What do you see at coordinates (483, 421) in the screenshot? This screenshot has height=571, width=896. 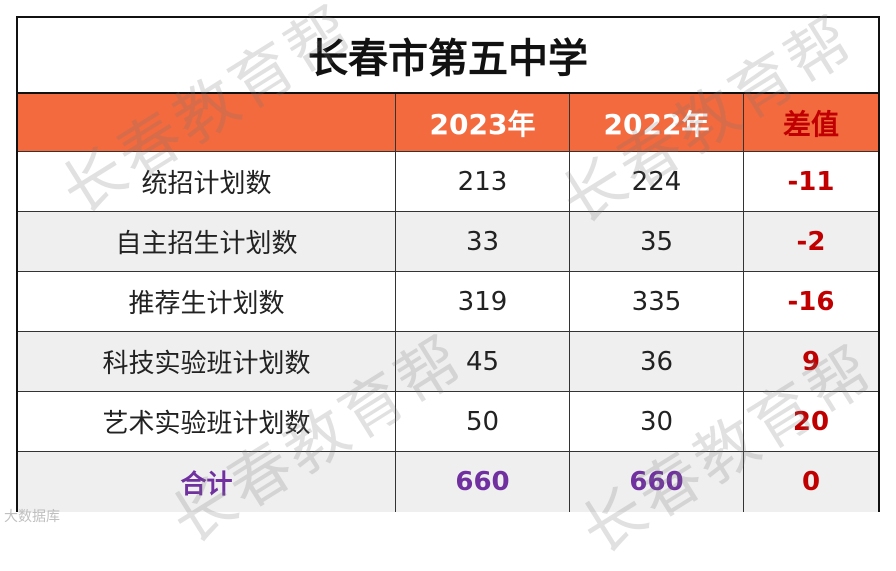 I see `value-2023: 50` at bounding box center [483, 421].